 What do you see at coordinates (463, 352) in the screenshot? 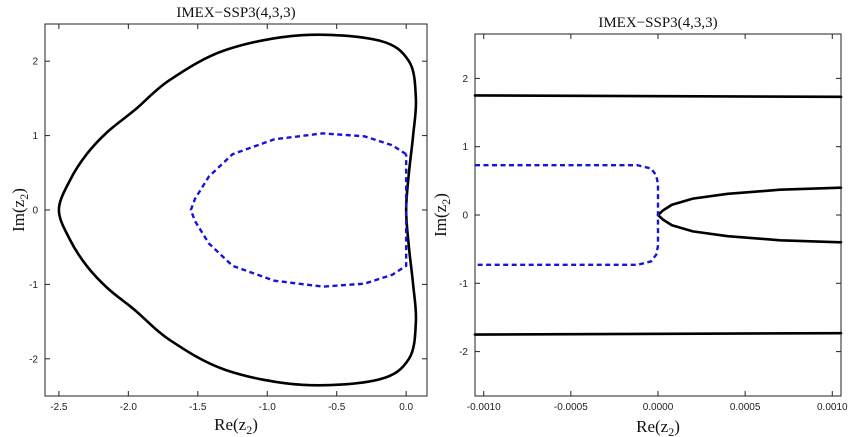
I see `right-y-tick-label: -2` at bounding box center [463, 352].